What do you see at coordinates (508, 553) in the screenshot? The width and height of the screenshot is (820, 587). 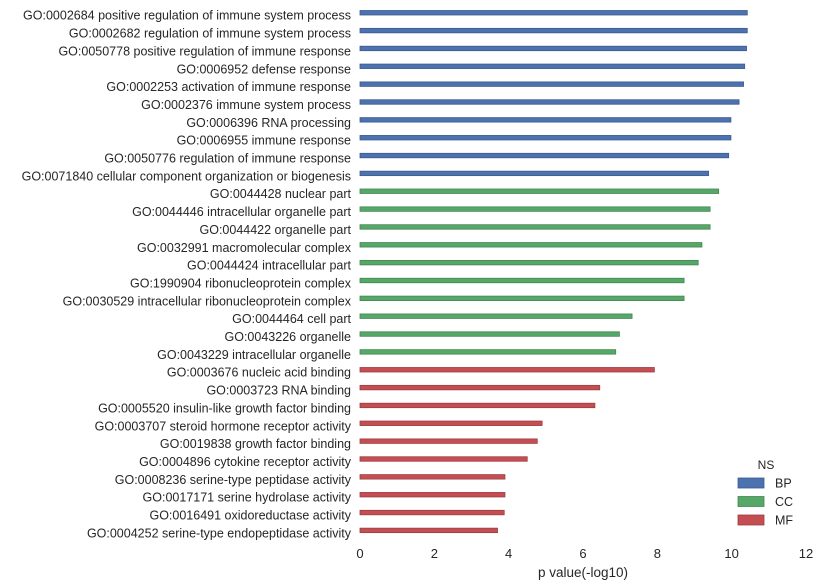 I see `x-tick-label: 4` at bounding box center [508, 553].